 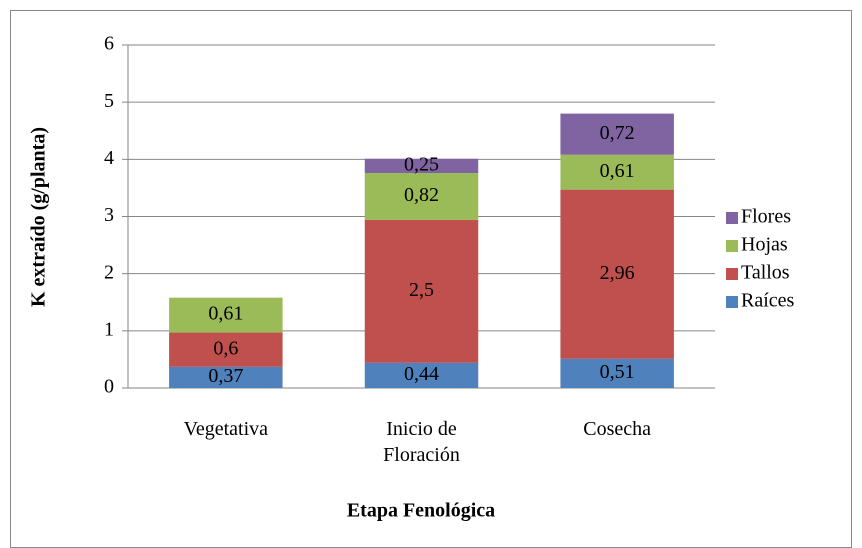 I want to click on legend-label: Raíces, so click(x=768, y=301).